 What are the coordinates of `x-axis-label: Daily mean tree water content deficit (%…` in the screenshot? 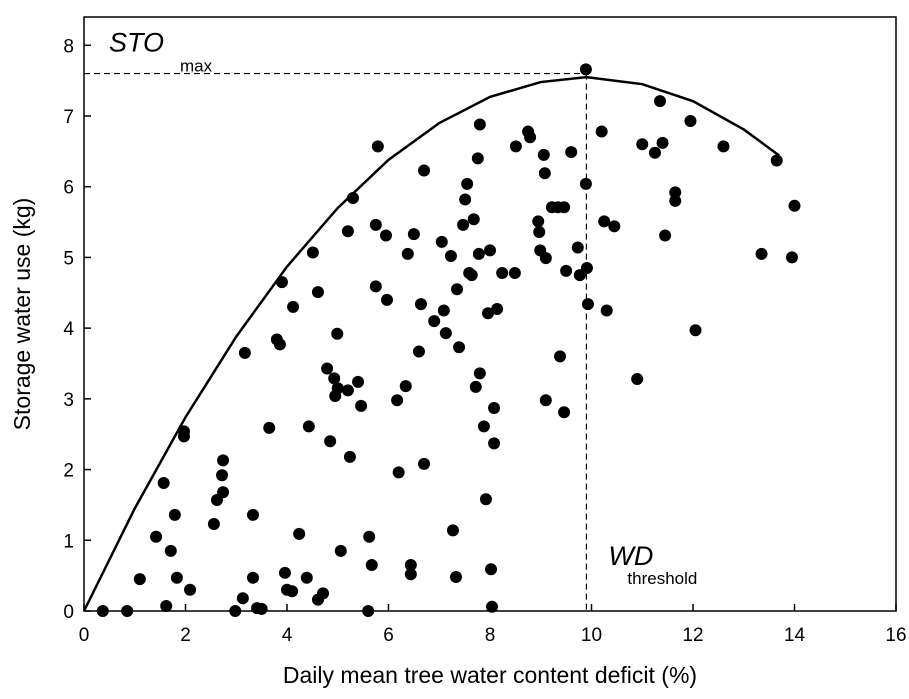 It's located at (490, 675).